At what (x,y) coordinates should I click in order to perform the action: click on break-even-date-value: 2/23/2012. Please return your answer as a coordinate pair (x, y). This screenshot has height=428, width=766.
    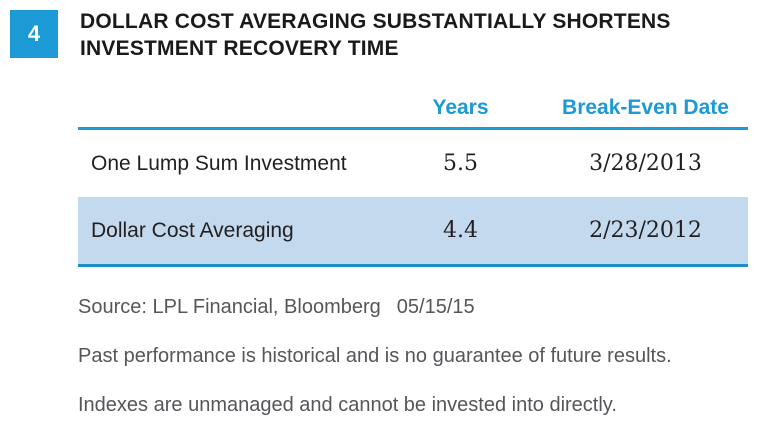
    Looking at the image, I should click on (645, 230).